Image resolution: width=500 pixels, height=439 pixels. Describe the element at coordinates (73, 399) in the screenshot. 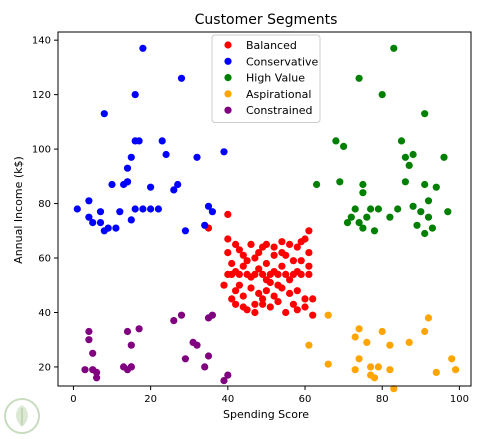

I see `x-tick-label: 0` at that location.